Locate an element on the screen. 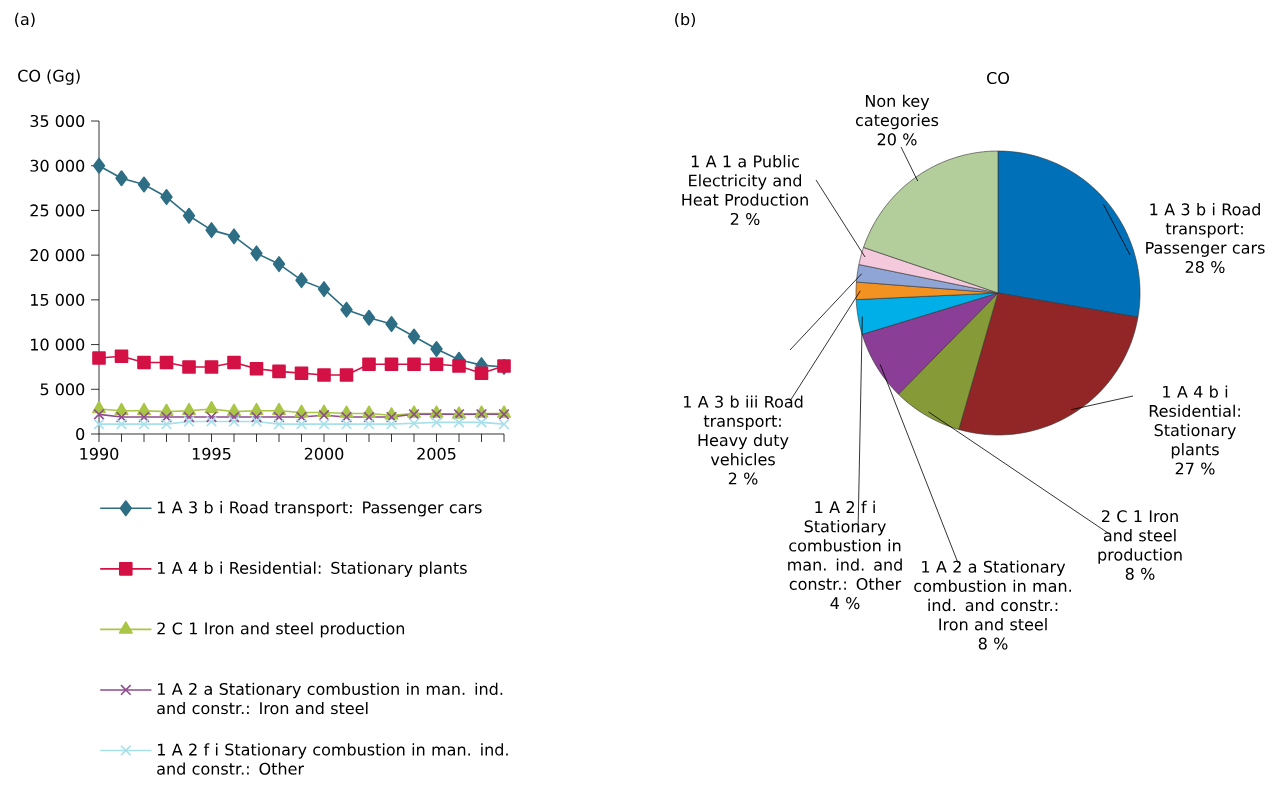 Image resolution: width=1280 pixels, height=801 pixels. slice-label: 1 A 2 f i Stationary combustion in man. ind. and constr.: Other is located at coordinates (845, 545).